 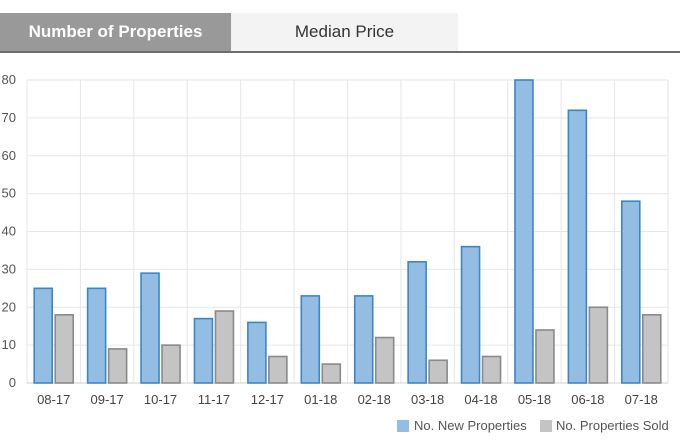 What do you see at coordinates (12, 382) in the screenshot?
I see `y-tick-label: 0` at bounding box center [12, 382].